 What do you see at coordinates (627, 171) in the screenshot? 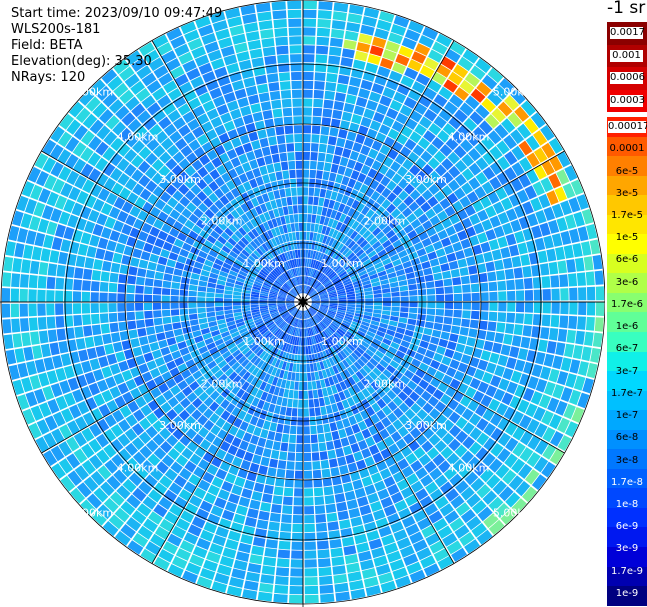
I see `colorbar-tick-label: 6e-5` at bounding box center [627, 171].